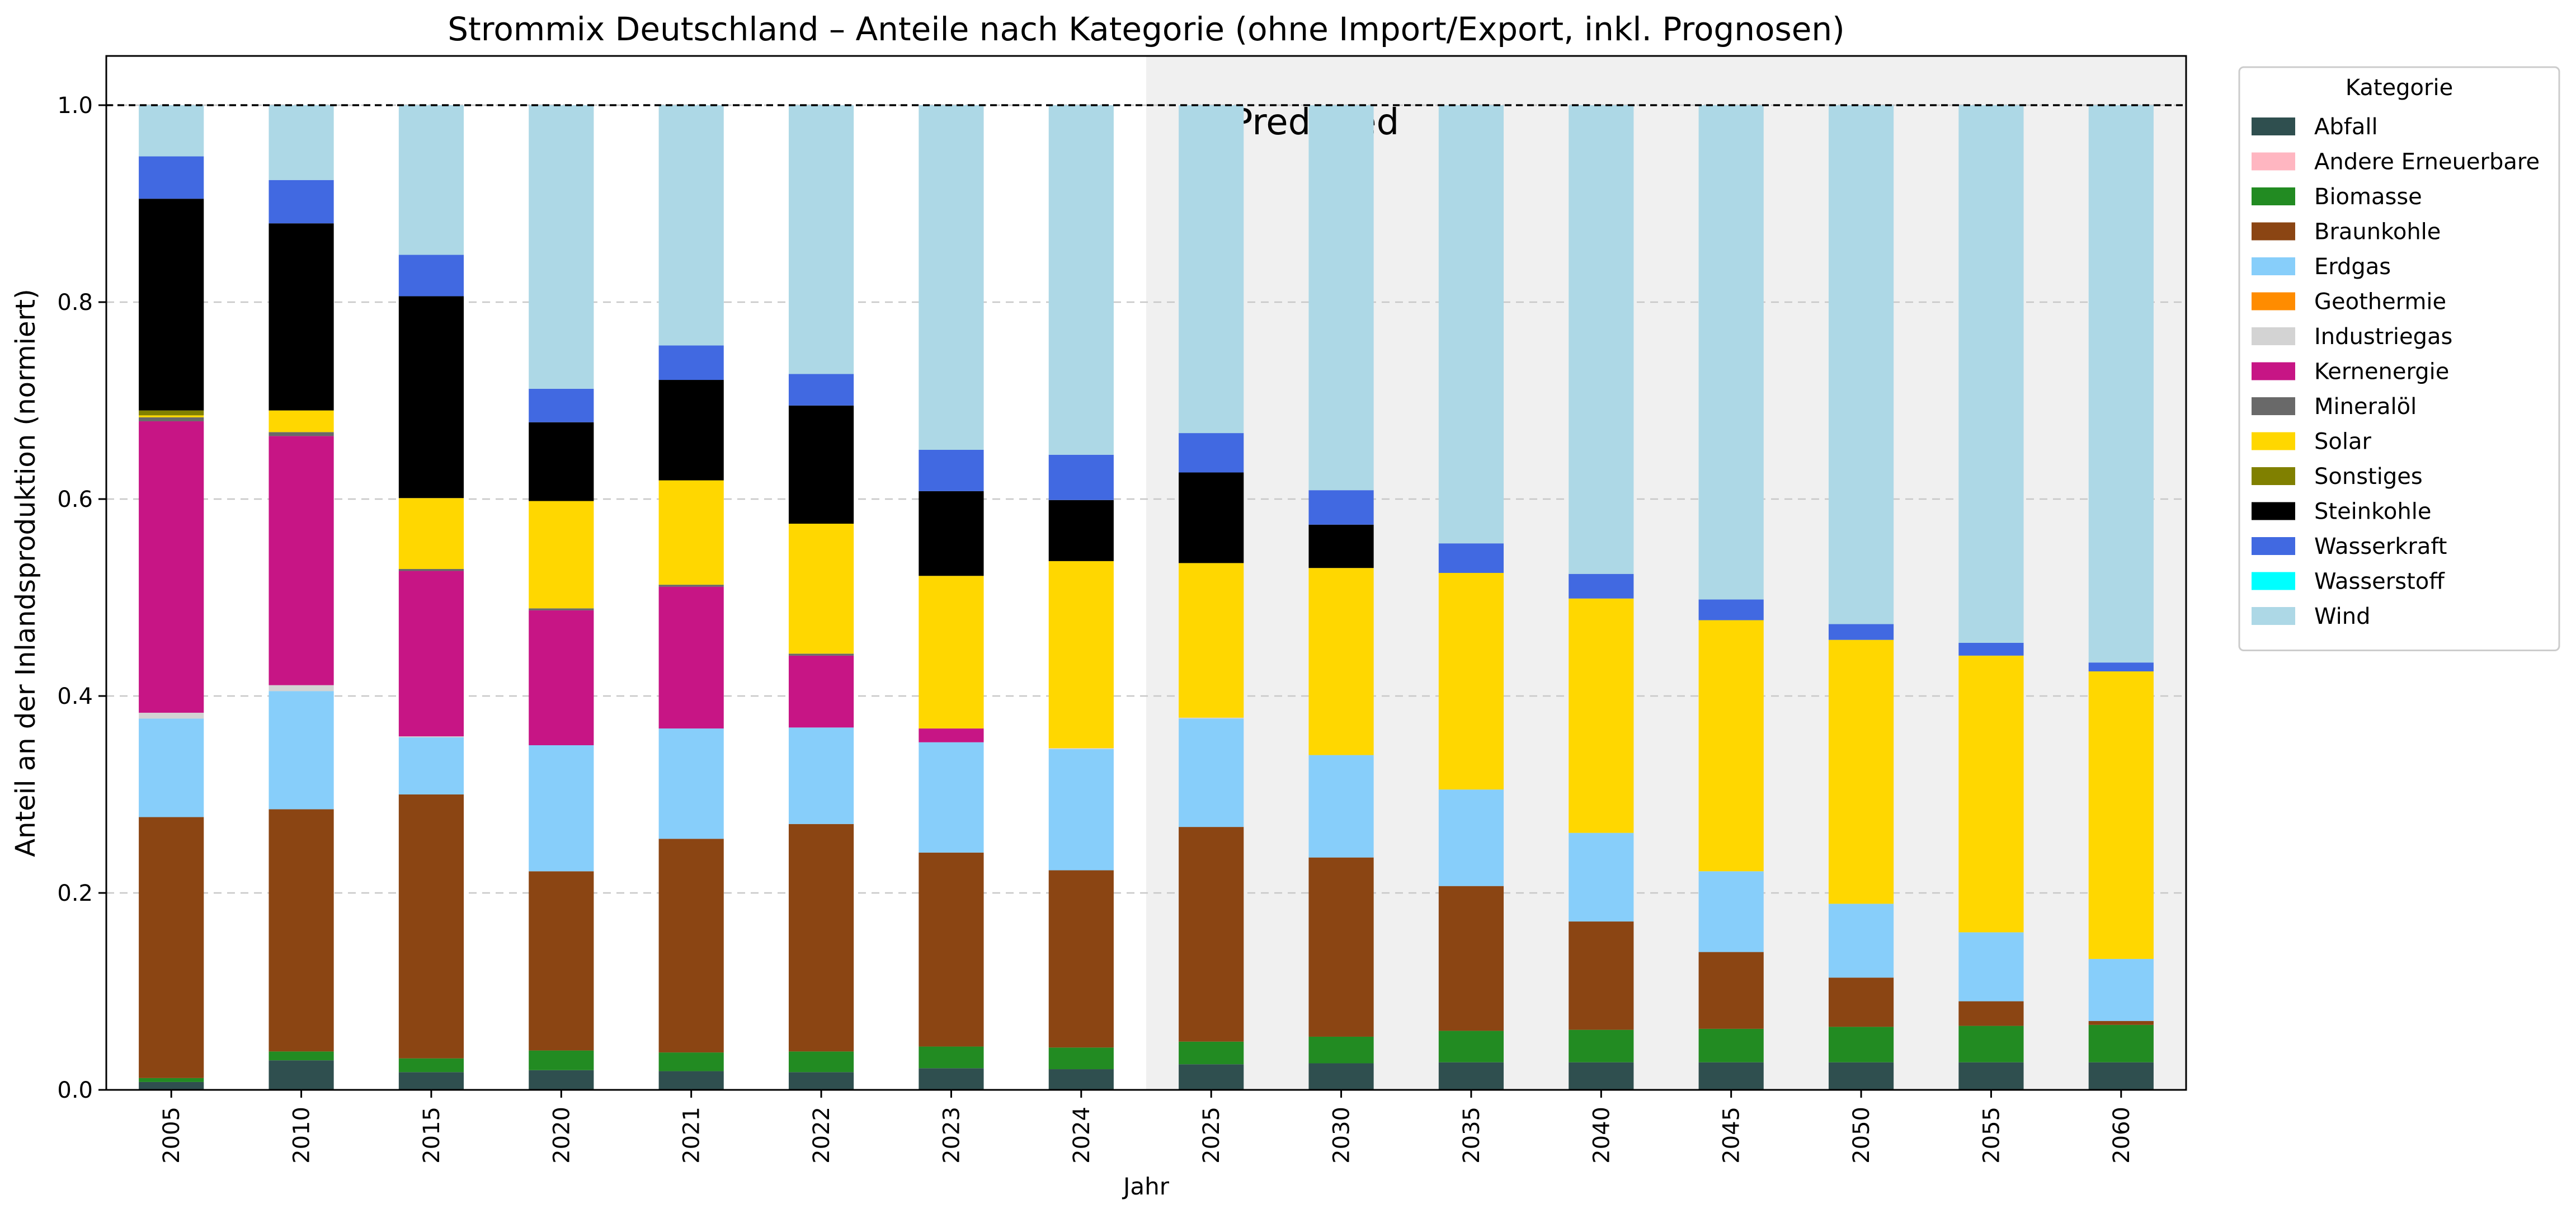 The width and height of the screenshot is (2576, 1218). Describe the element at coordinates (2368, 477) in the screenshot. I see `legend-entry: Sonstiges` at that location.